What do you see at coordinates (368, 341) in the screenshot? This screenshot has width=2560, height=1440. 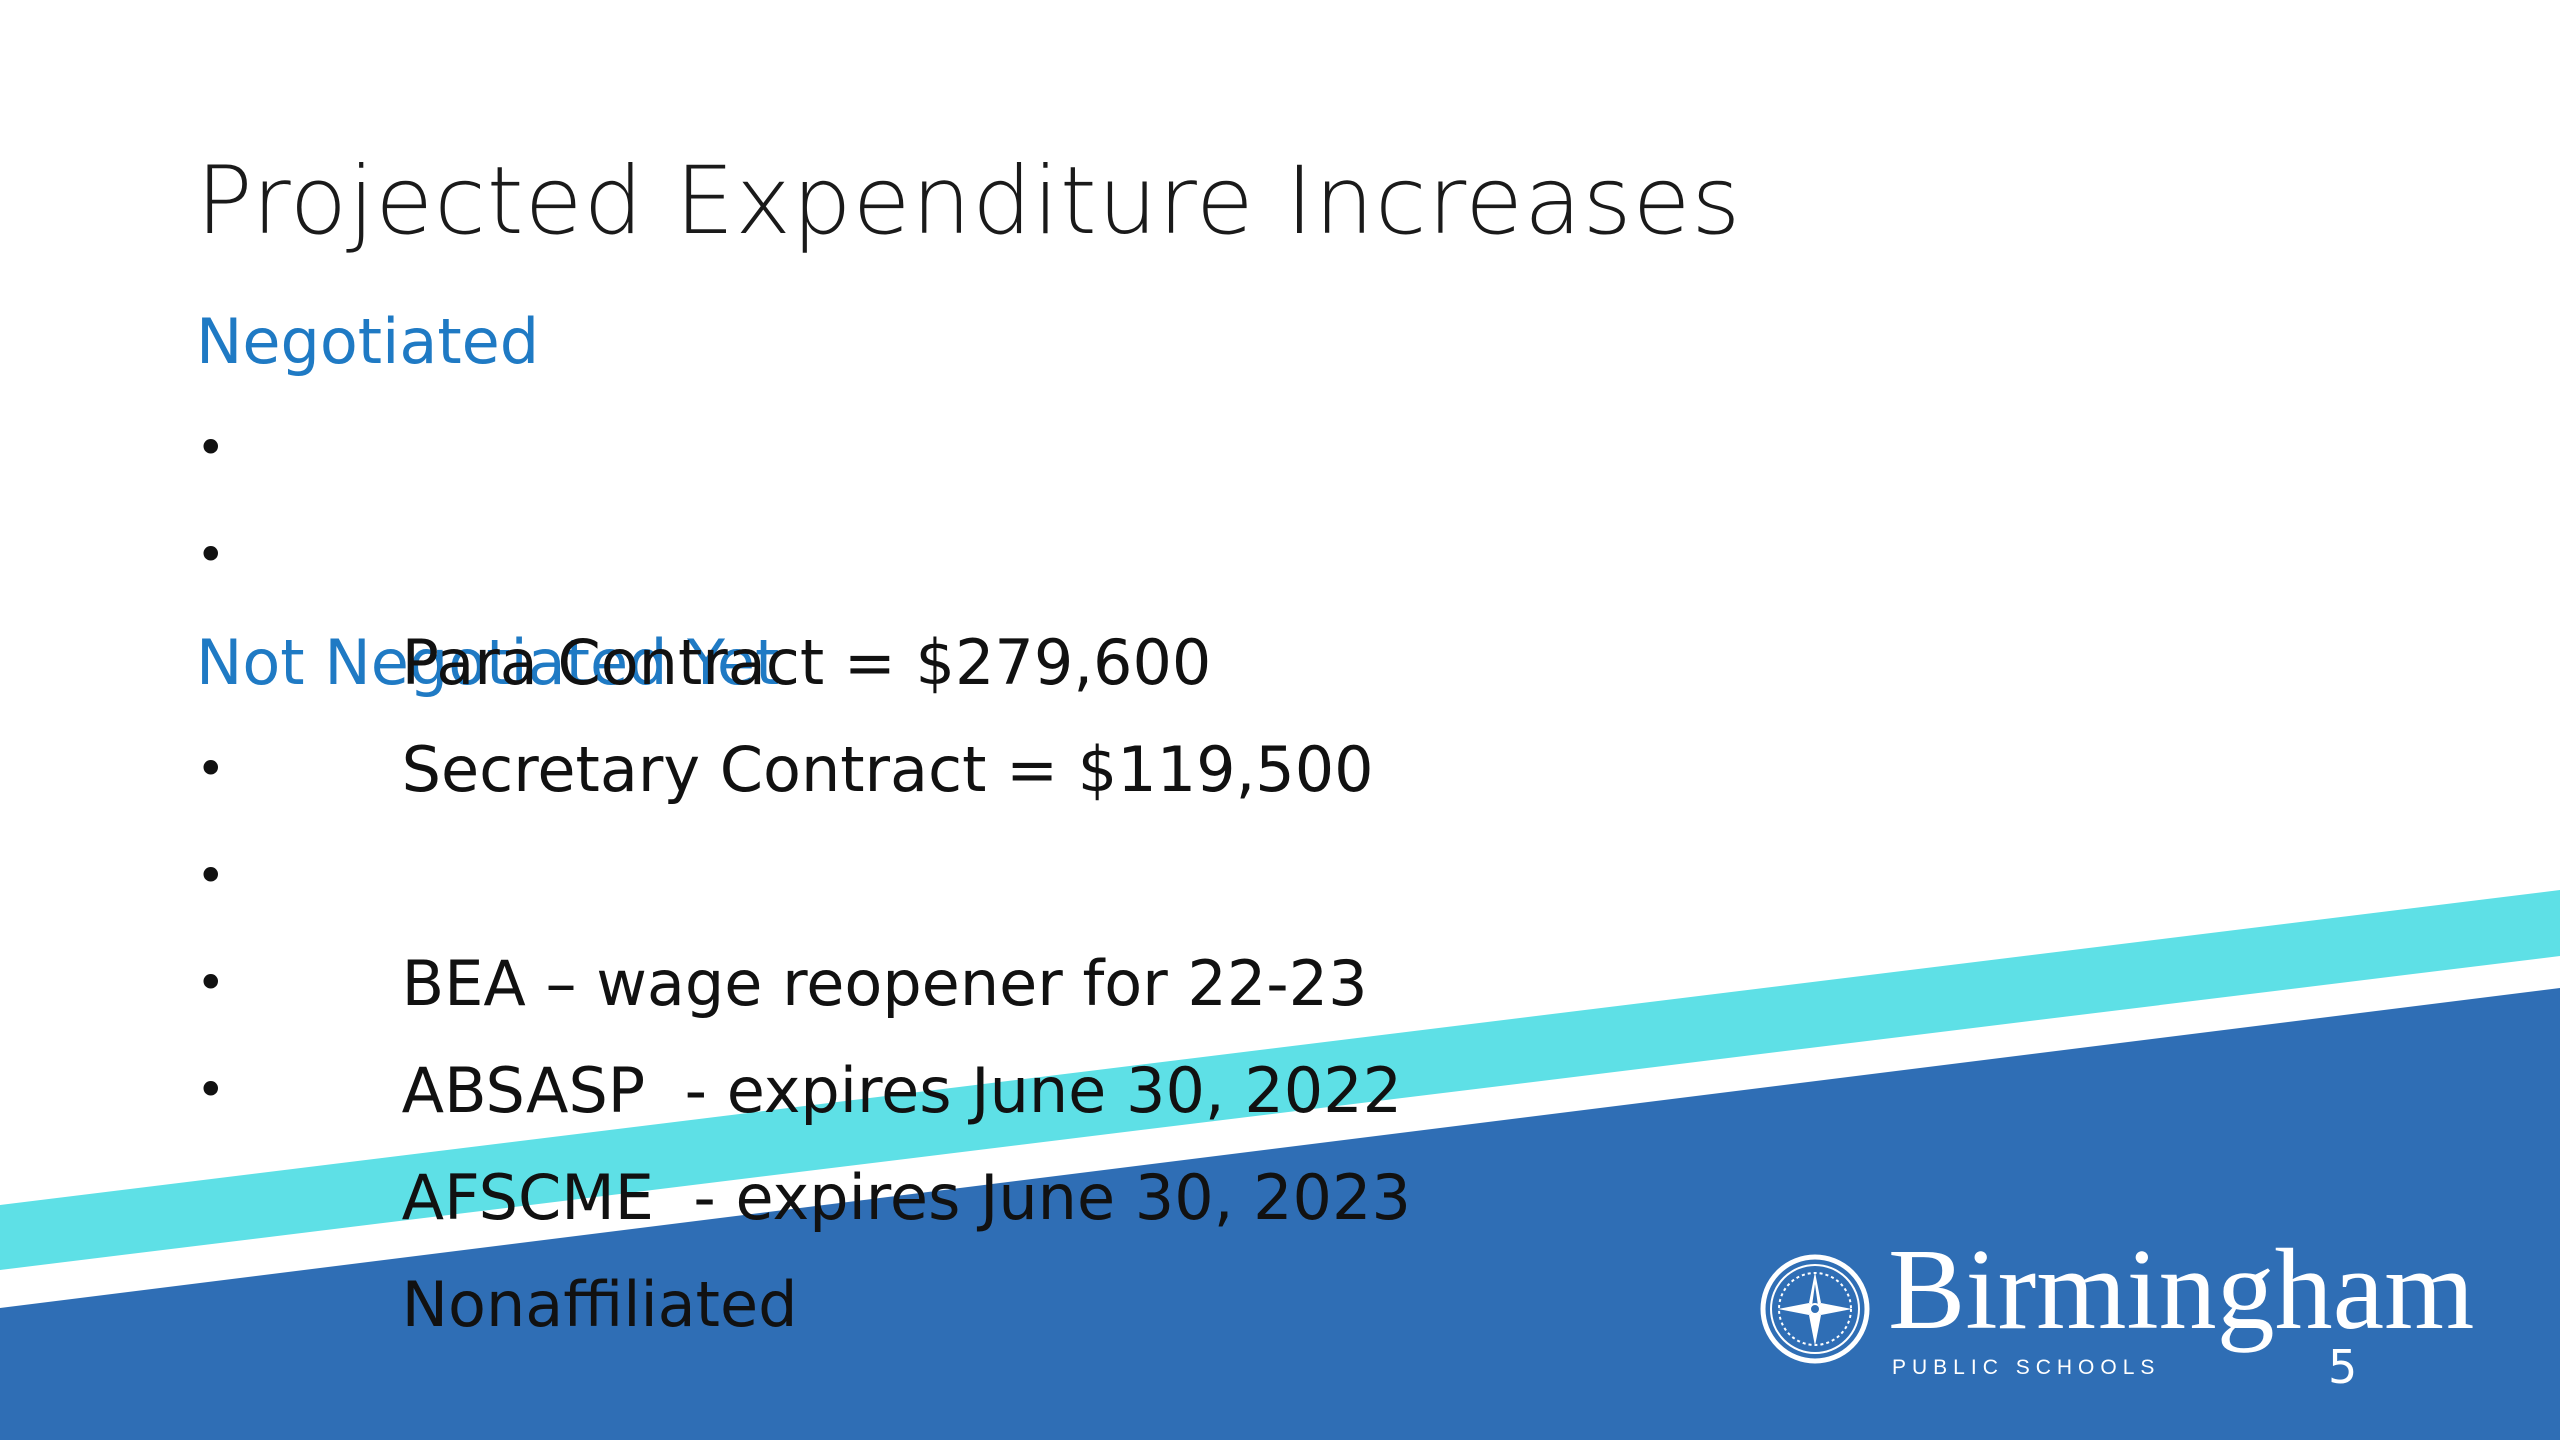 I see `section-heading-negotiated: Negotiated` at bounding box center [368, 341].